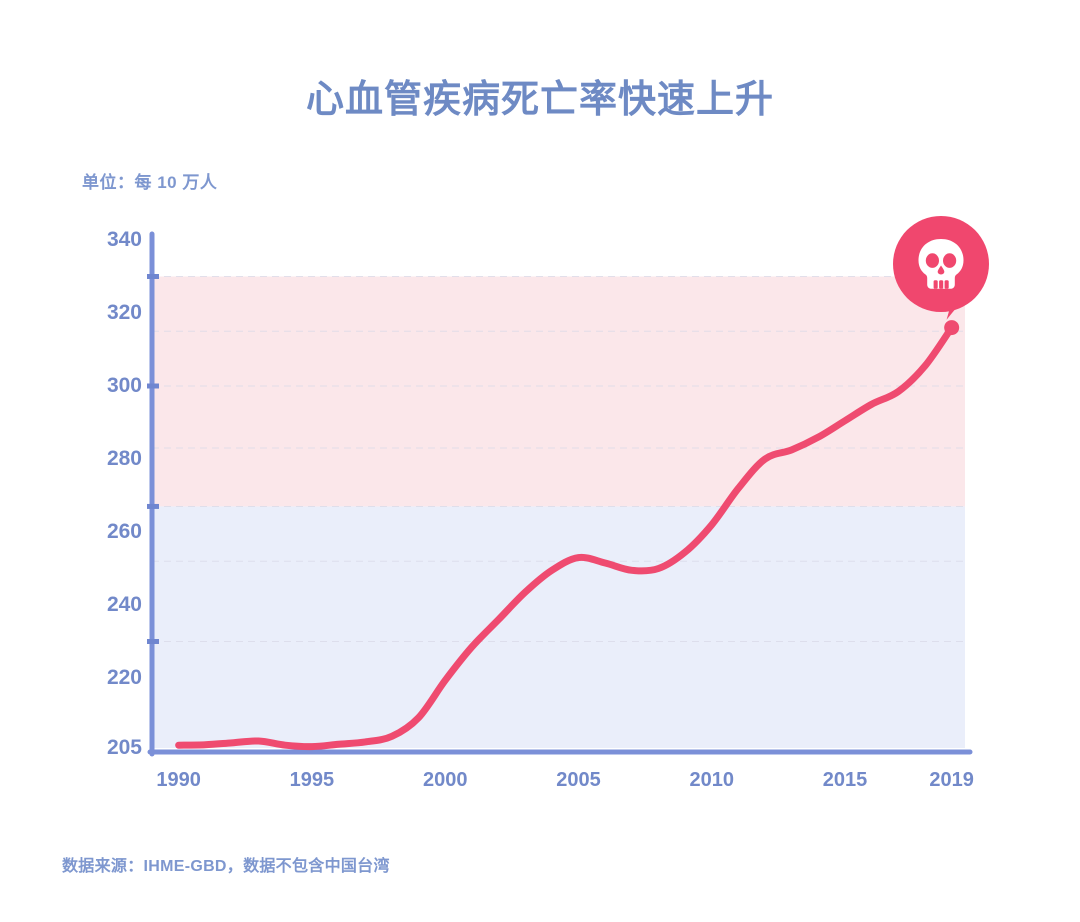  What do you see at coordinates (952, 328) in the screenshot?
I see `series-endpoint-marker` at bounding box center [952, 328].